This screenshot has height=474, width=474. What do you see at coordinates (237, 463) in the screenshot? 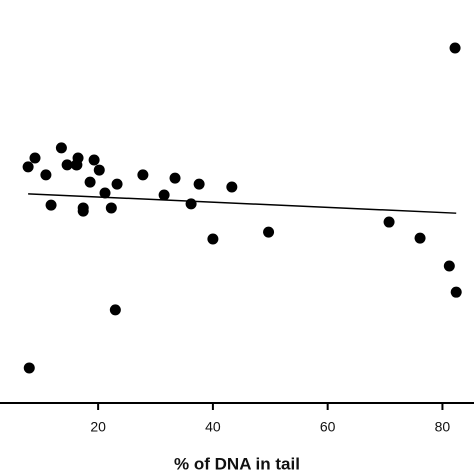
I see `x-axis-label: % of DNA in tail` at bounding box center [237, 463].